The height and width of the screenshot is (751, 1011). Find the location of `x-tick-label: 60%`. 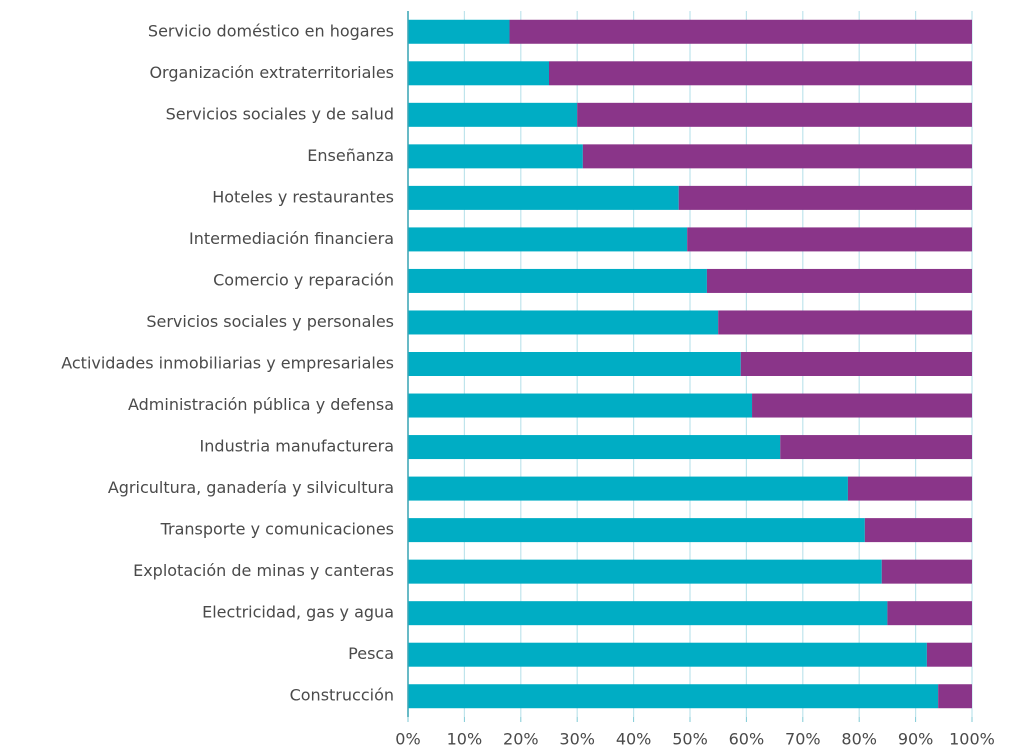

x-tick-label: 60% is located at coordinates (747, 739).